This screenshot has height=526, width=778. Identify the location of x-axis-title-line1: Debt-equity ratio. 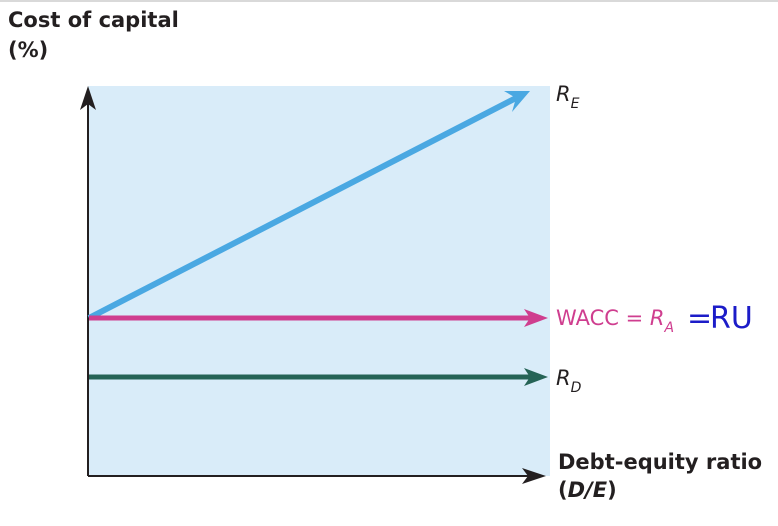
(660, 462).